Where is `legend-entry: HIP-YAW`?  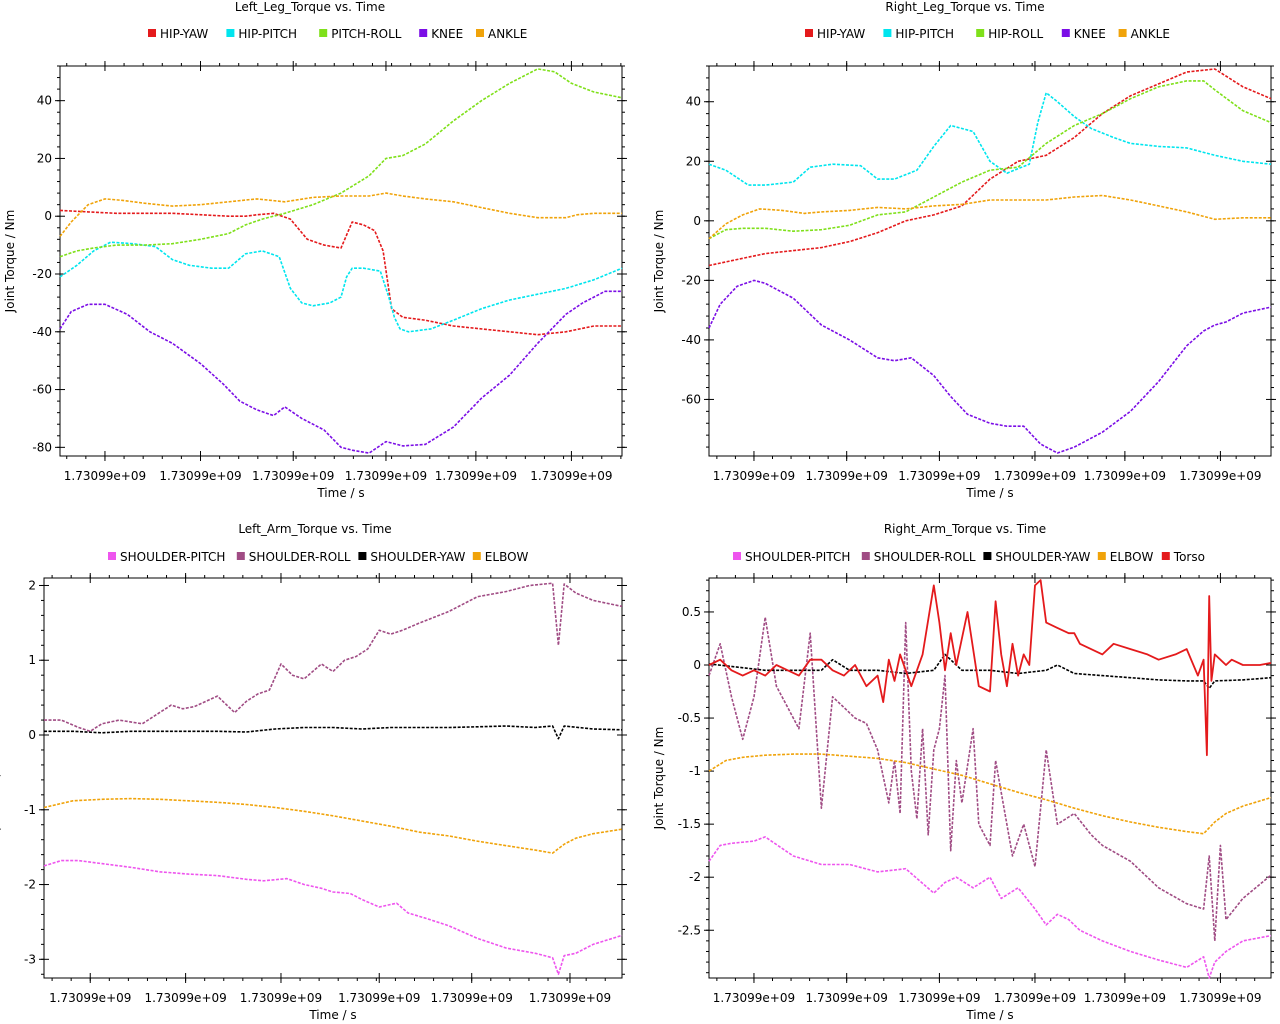
legend-entry: HIP-YAW is located at coordinates (835, 34).